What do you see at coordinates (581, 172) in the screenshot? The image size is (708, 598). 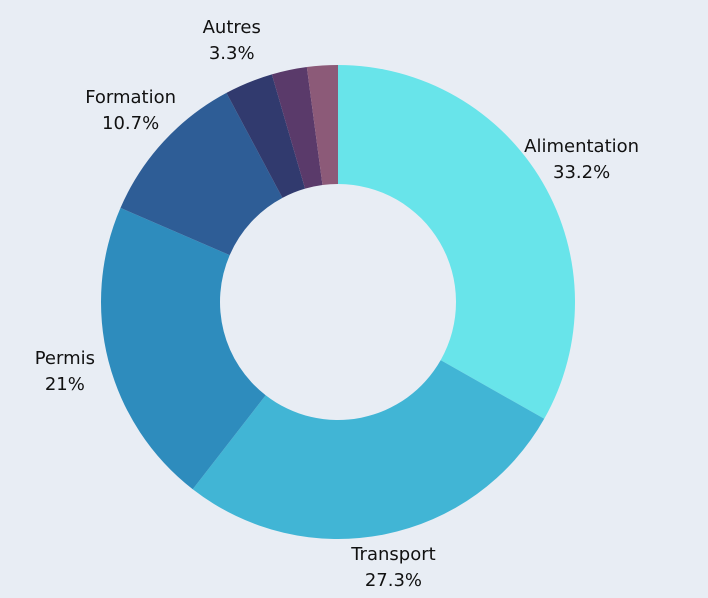 I see `slice-value: 33.2%` at bounding box center [581, 172].